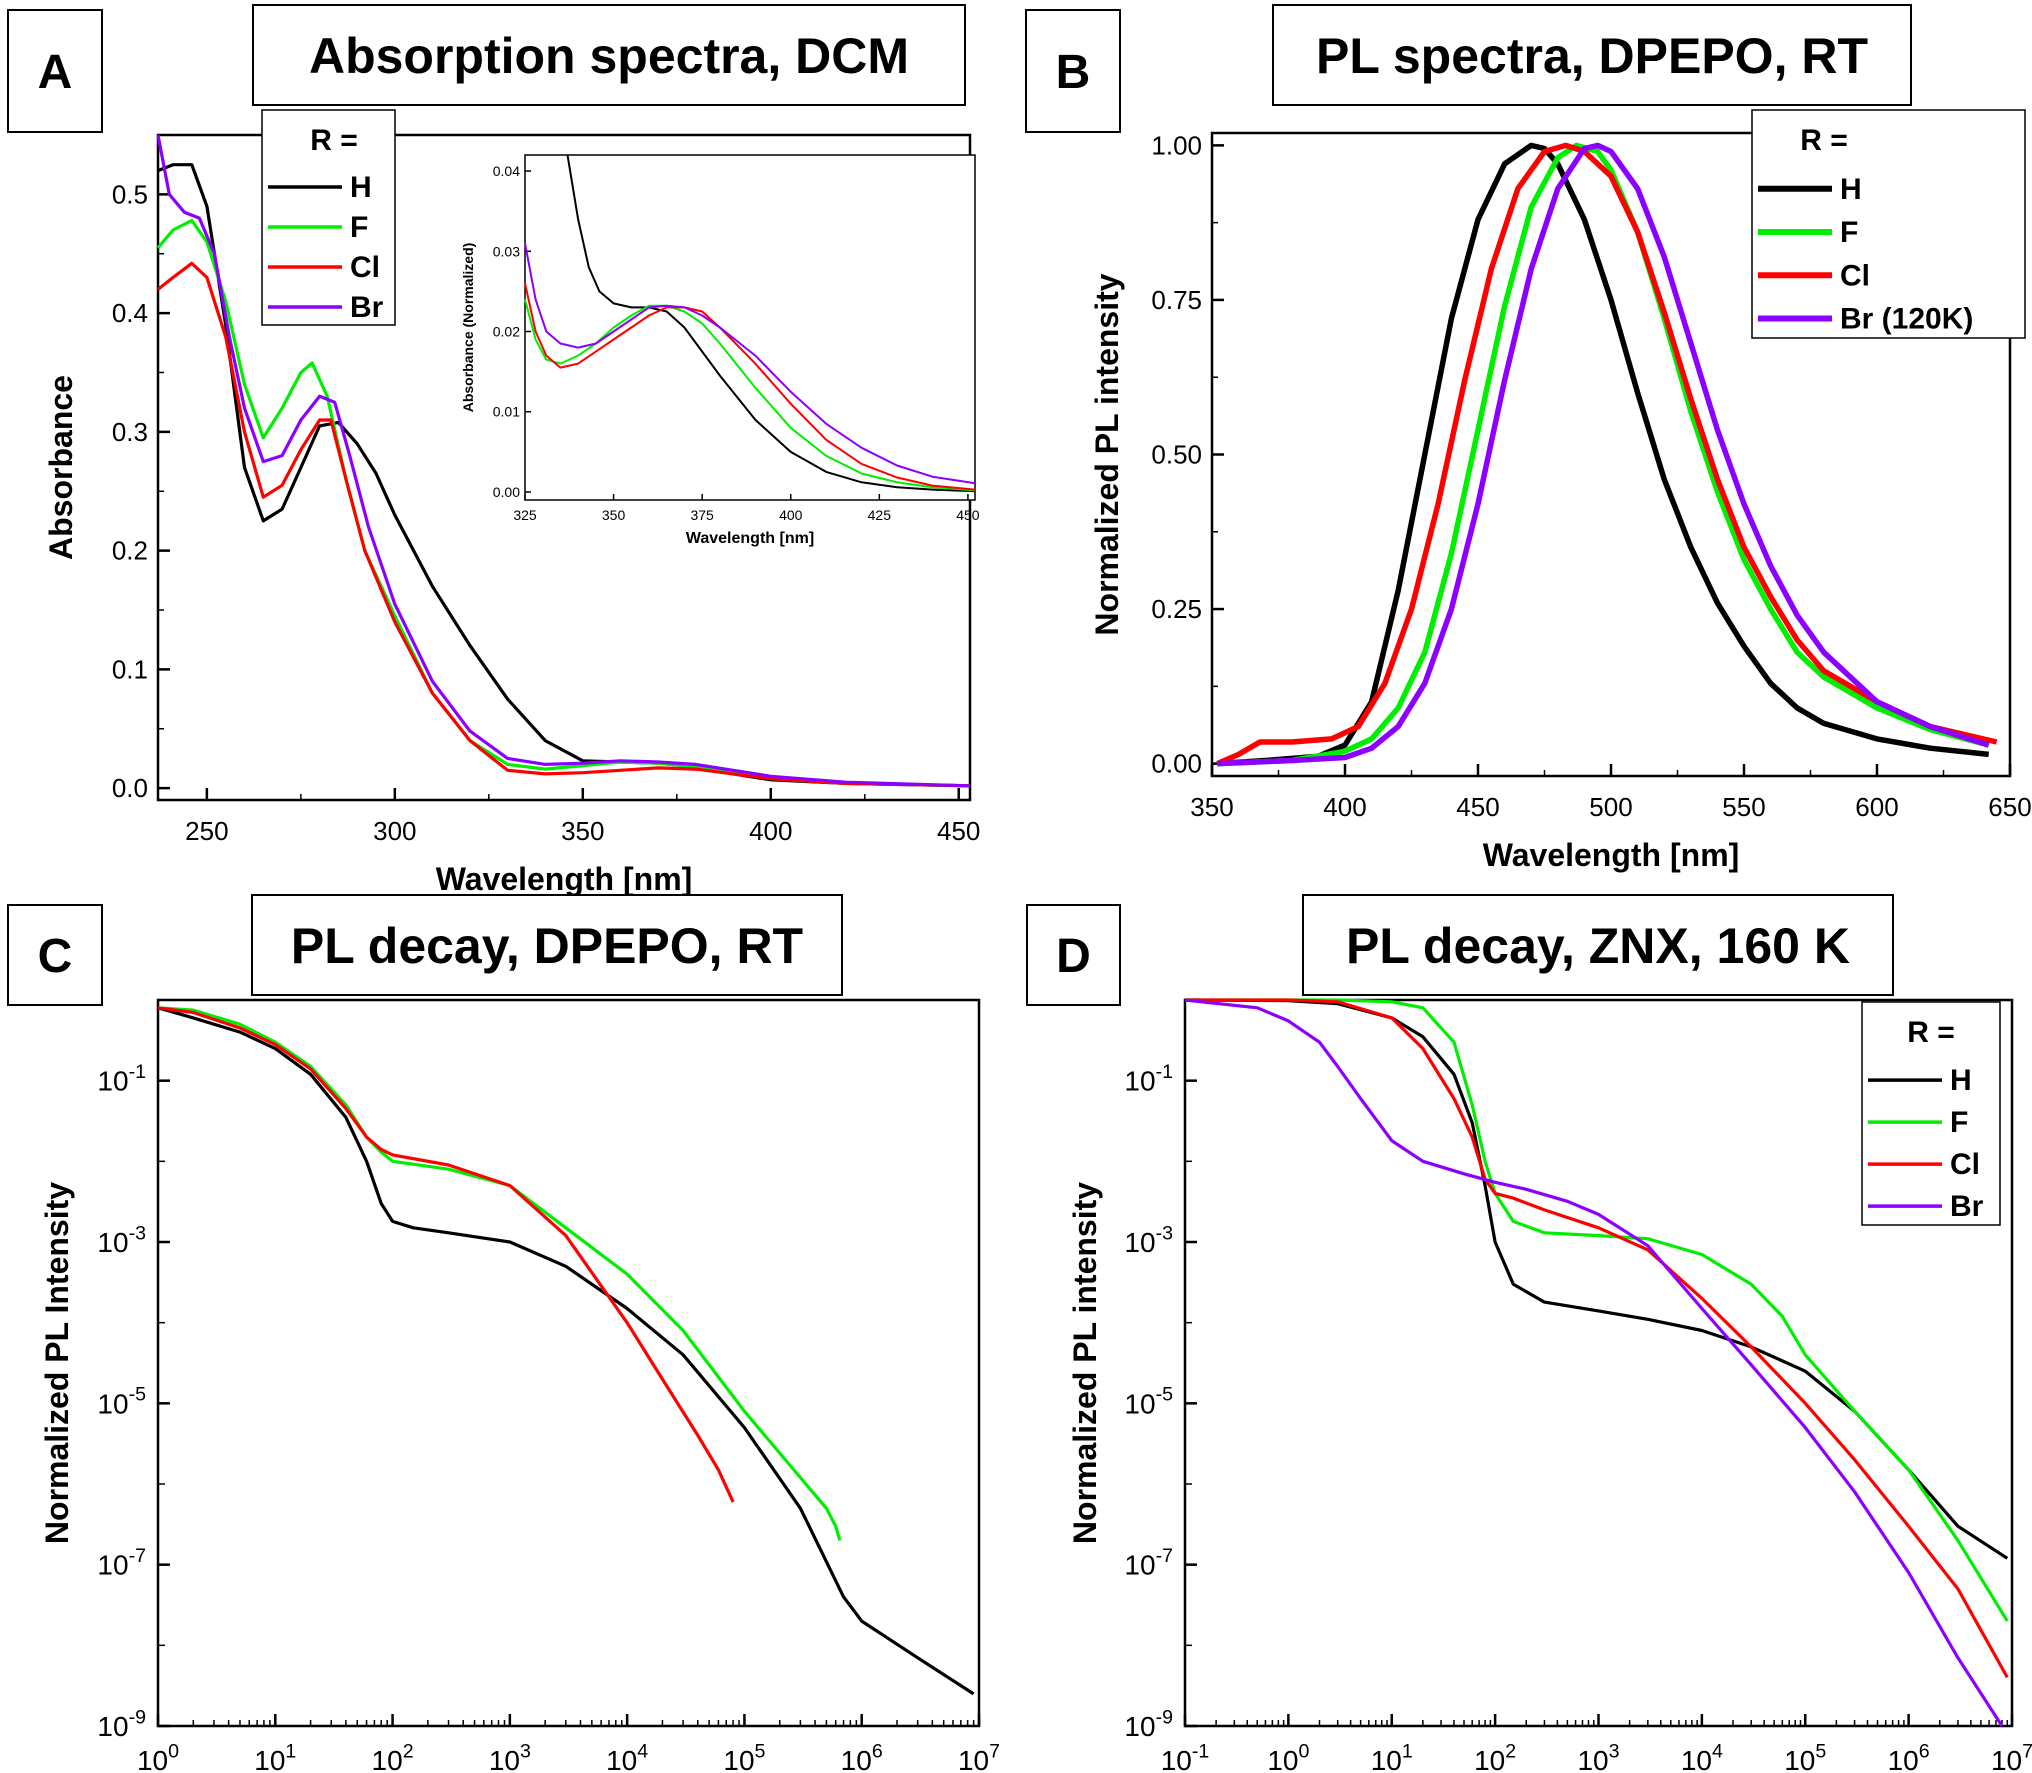 The image size is (2032, 1773). I want to click on y-tick-label: 10⁻³, so click(1148, 1240).